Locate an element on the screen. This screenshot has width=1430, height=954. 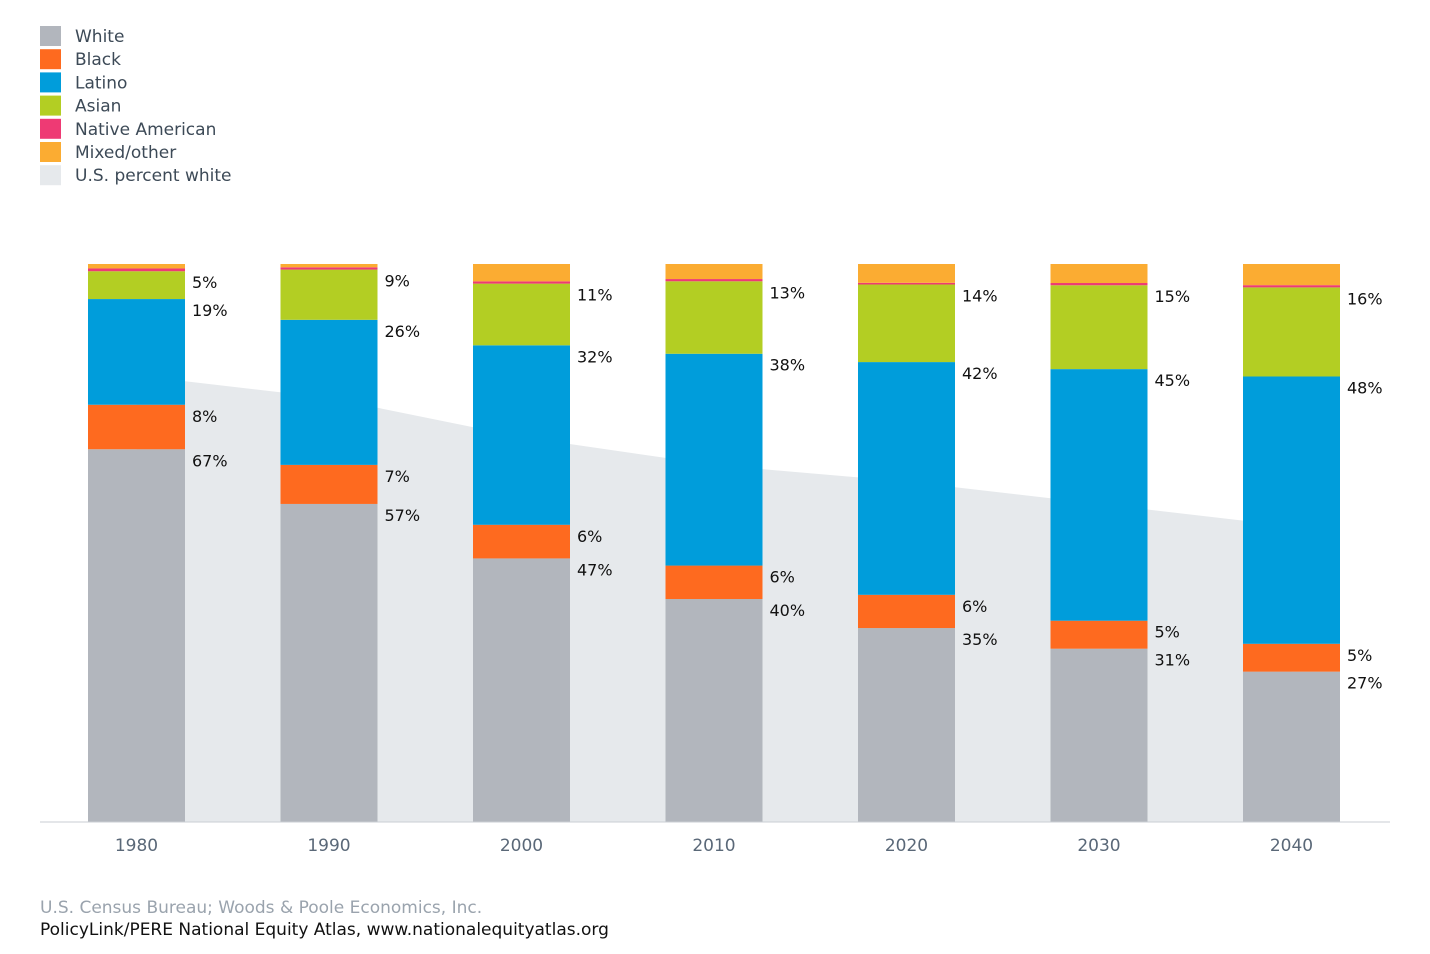
bar-latino-2020 is located at coordinates (906, 478).